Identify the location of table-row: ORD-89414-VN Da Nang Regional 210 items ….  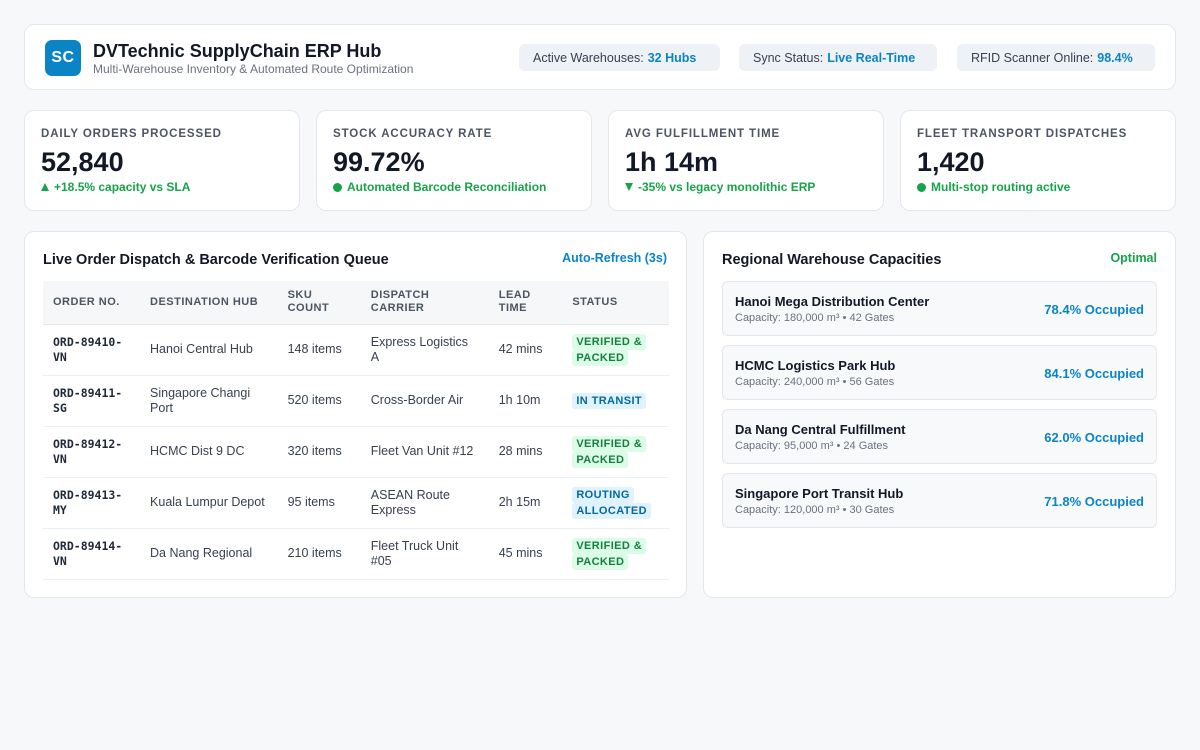
(356, 554).